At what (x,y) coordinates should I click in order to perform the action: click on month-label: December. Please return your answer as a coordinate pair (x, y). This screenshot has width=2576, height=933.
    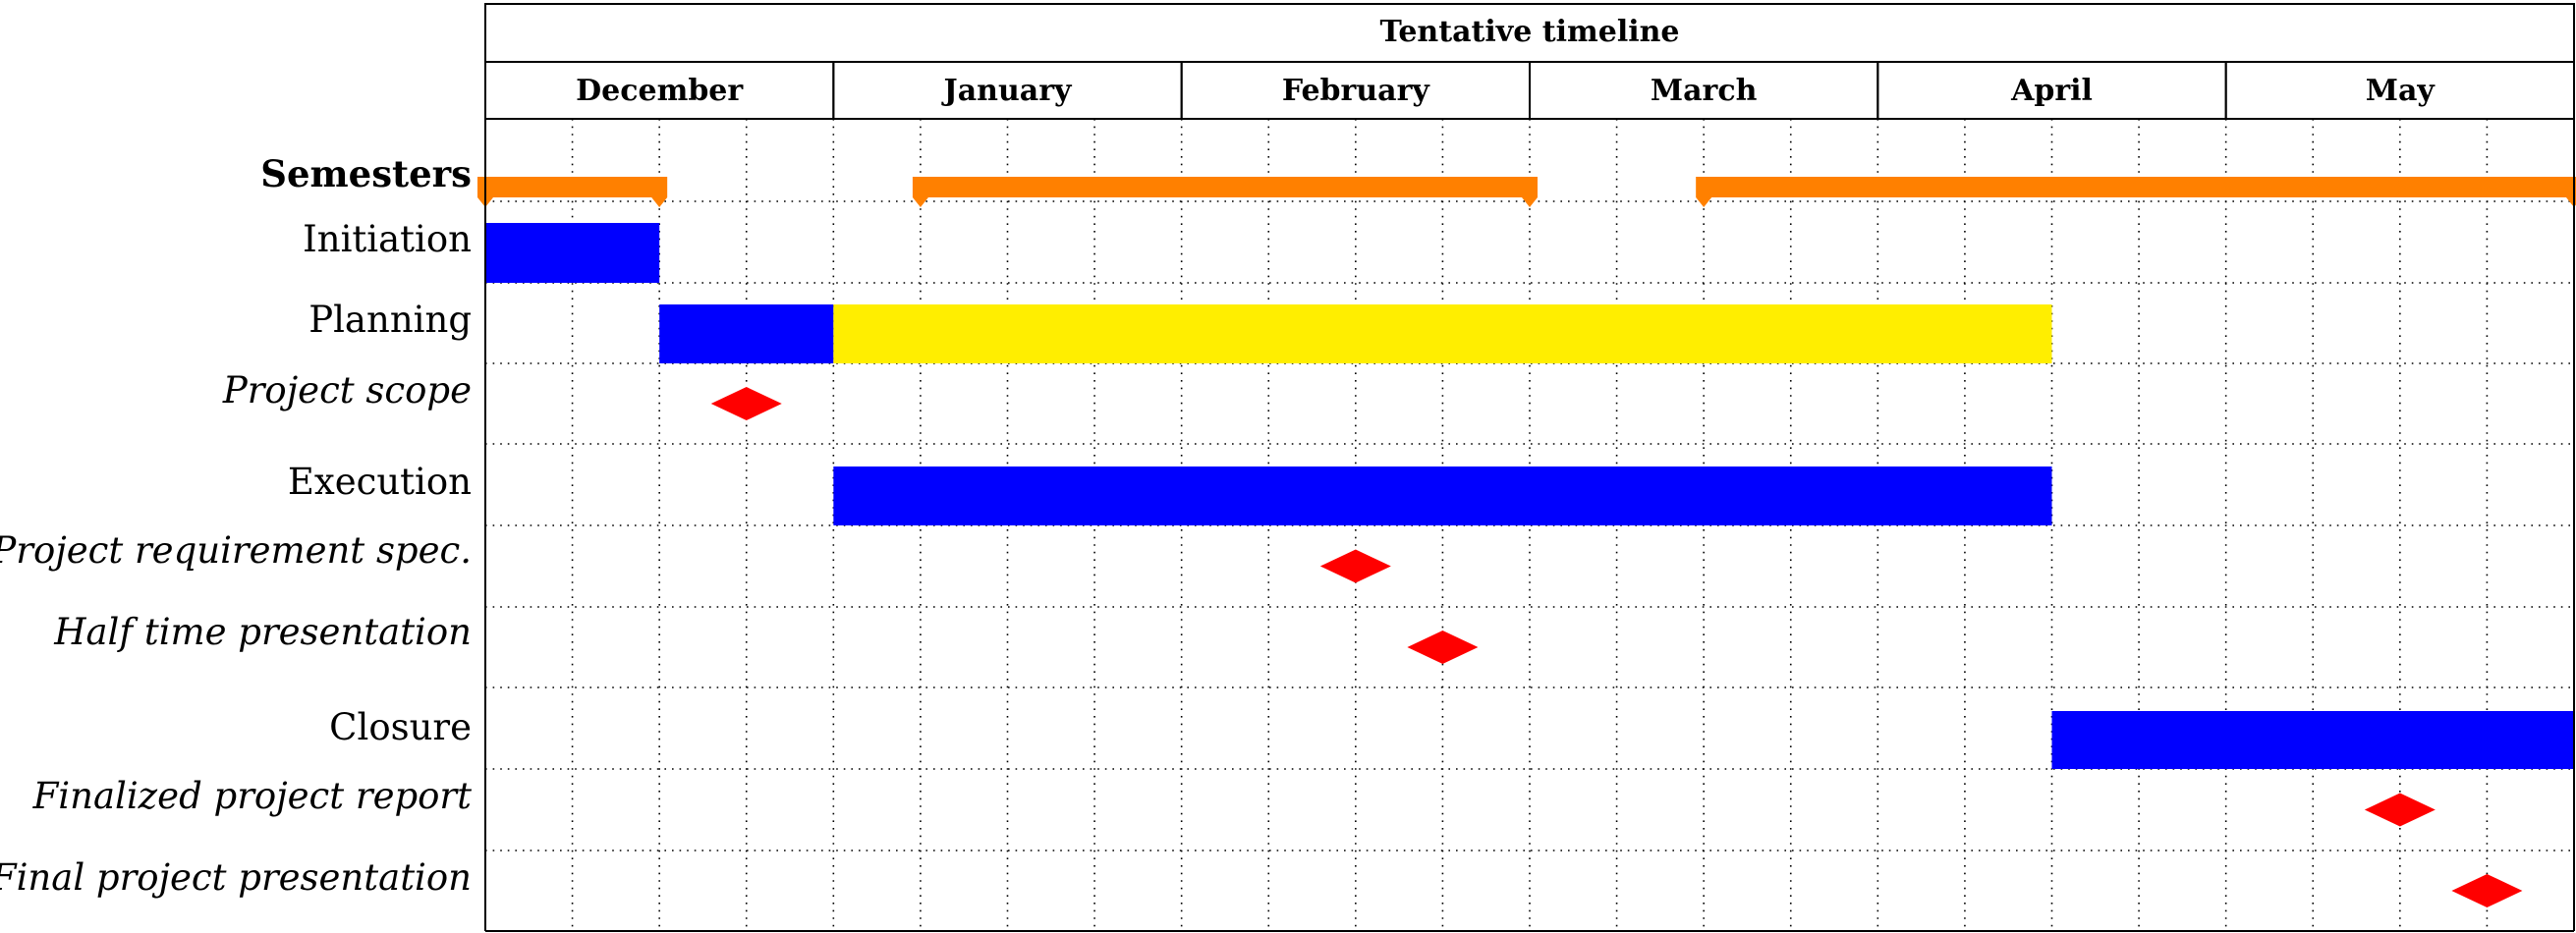
    Looking at the image, I should click on (660, 91).